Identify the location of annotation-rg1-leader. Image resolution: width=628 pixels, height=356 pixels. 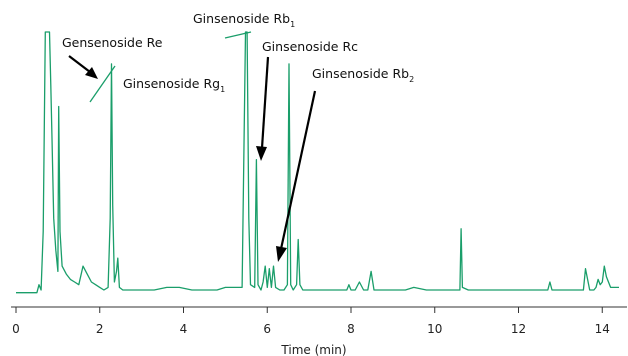
(102, 84).